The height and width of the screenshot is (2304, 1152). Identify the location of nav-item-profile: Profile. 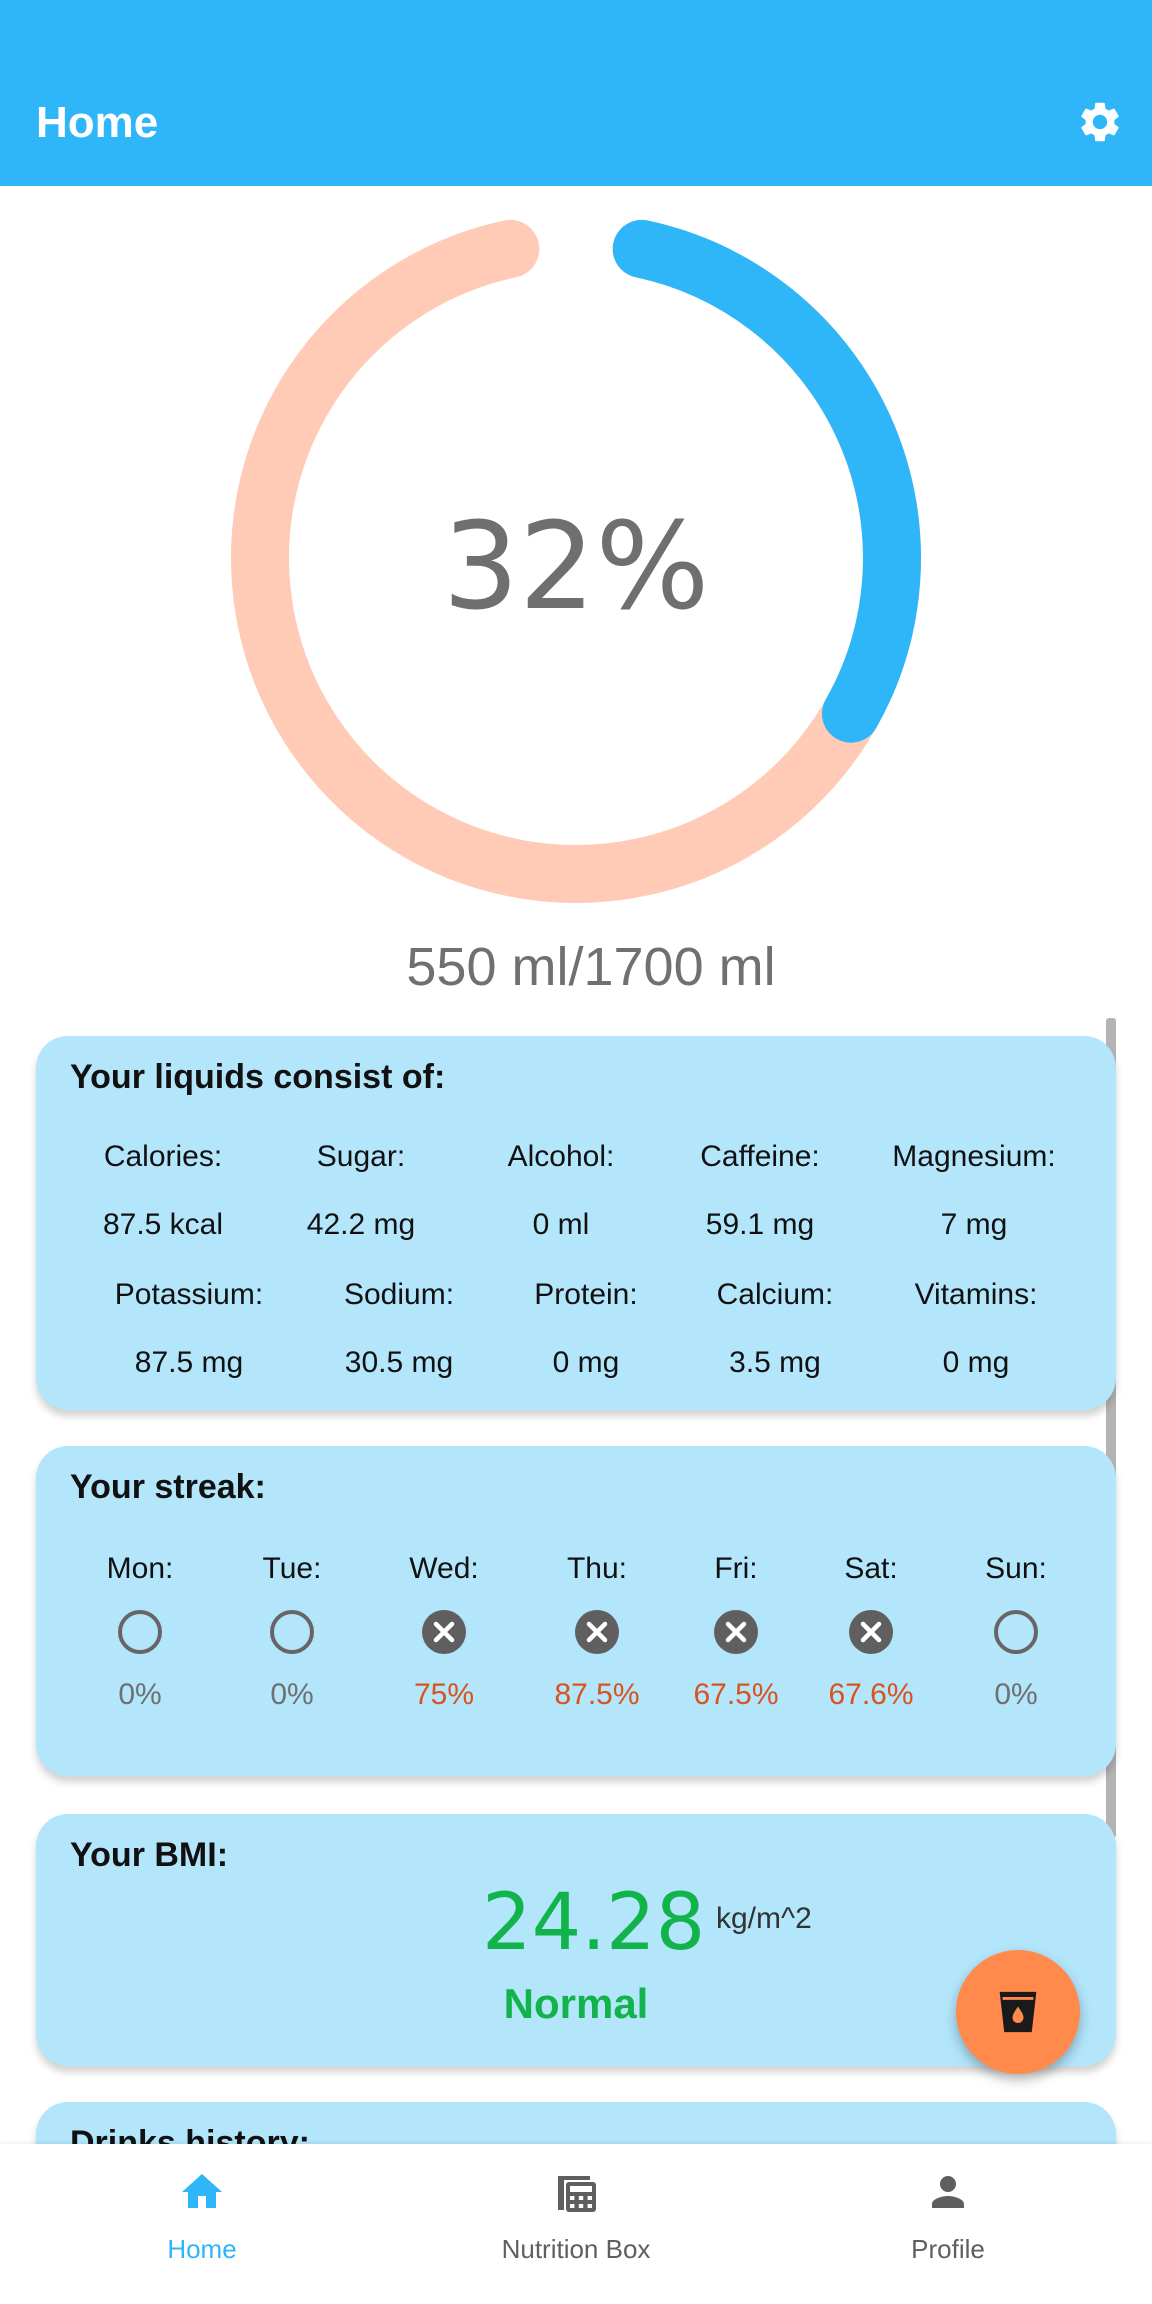
(948, 2224).